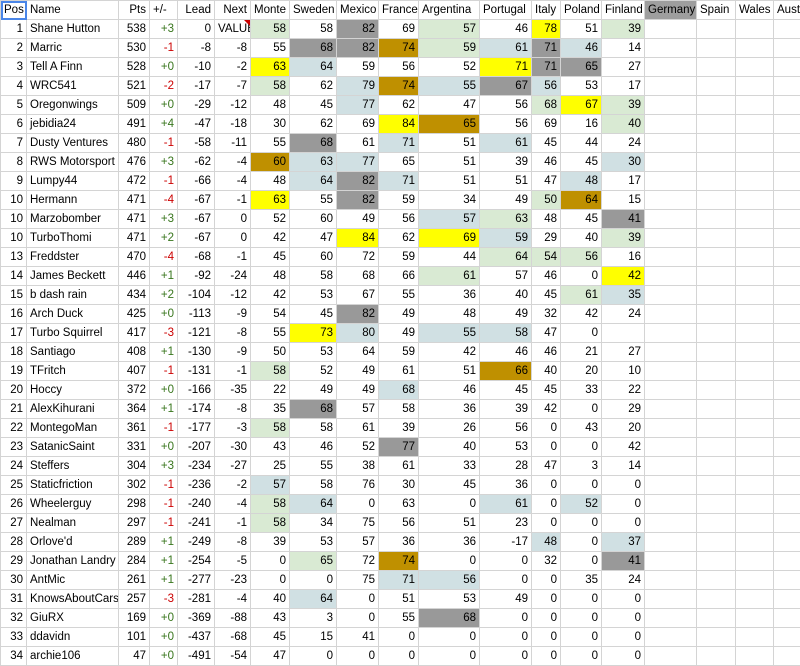 Image resolution: width=800 pixels, height=666 pixels. I want to click on next-cell: -68, so click(233, 637).